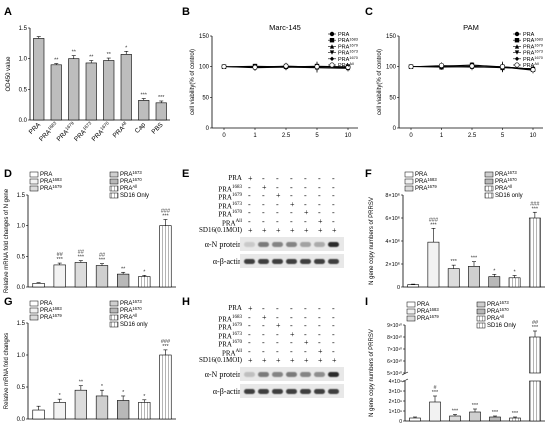 This screenshot has height=429, width=550. I want to click on significance-mark: ###, so click(166, 212).